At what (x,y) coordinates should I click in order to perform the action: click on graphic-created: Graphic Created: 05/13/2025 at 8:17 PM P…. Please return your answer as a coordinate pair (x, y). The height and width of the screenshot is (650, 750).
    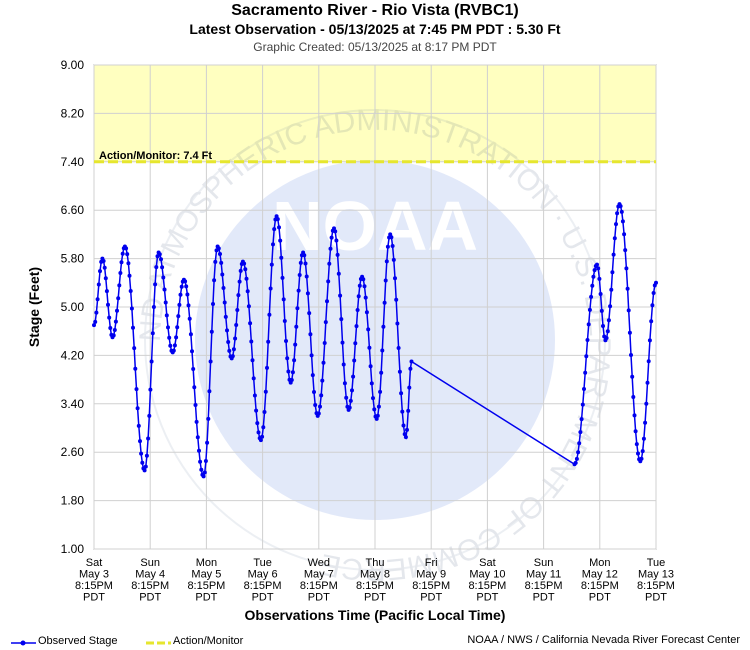
    Looking at the image, I should click on (375, 47).